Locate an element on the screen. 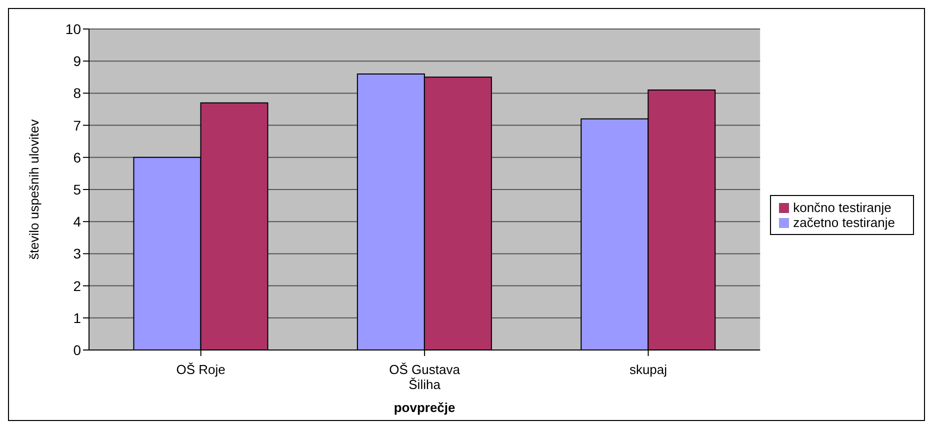 This screenshot has width=931, height=427. y-tick-label: 3 is located at coordinates (77, 254).